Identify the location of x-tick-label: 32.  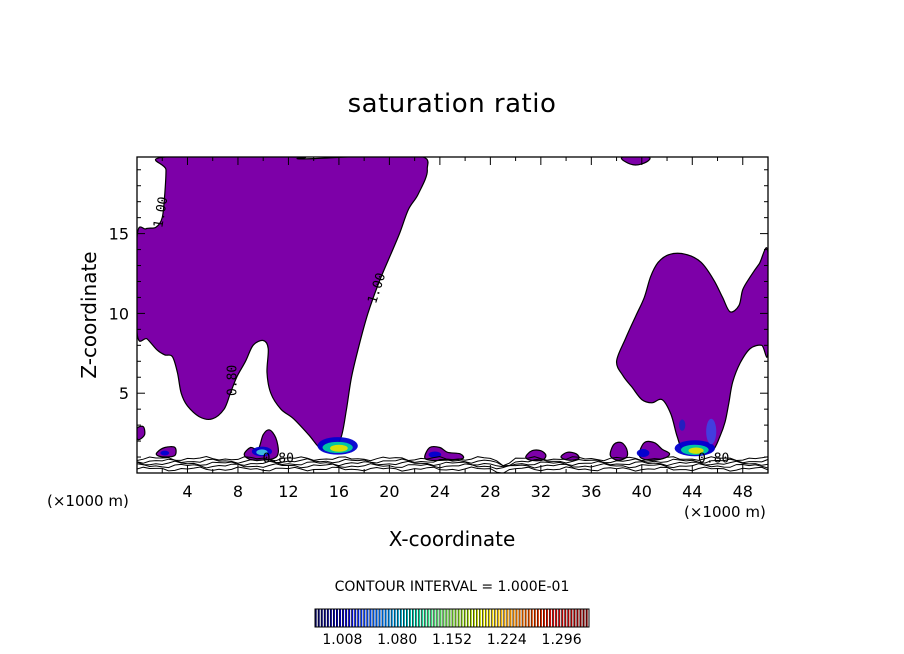
(541, 491).